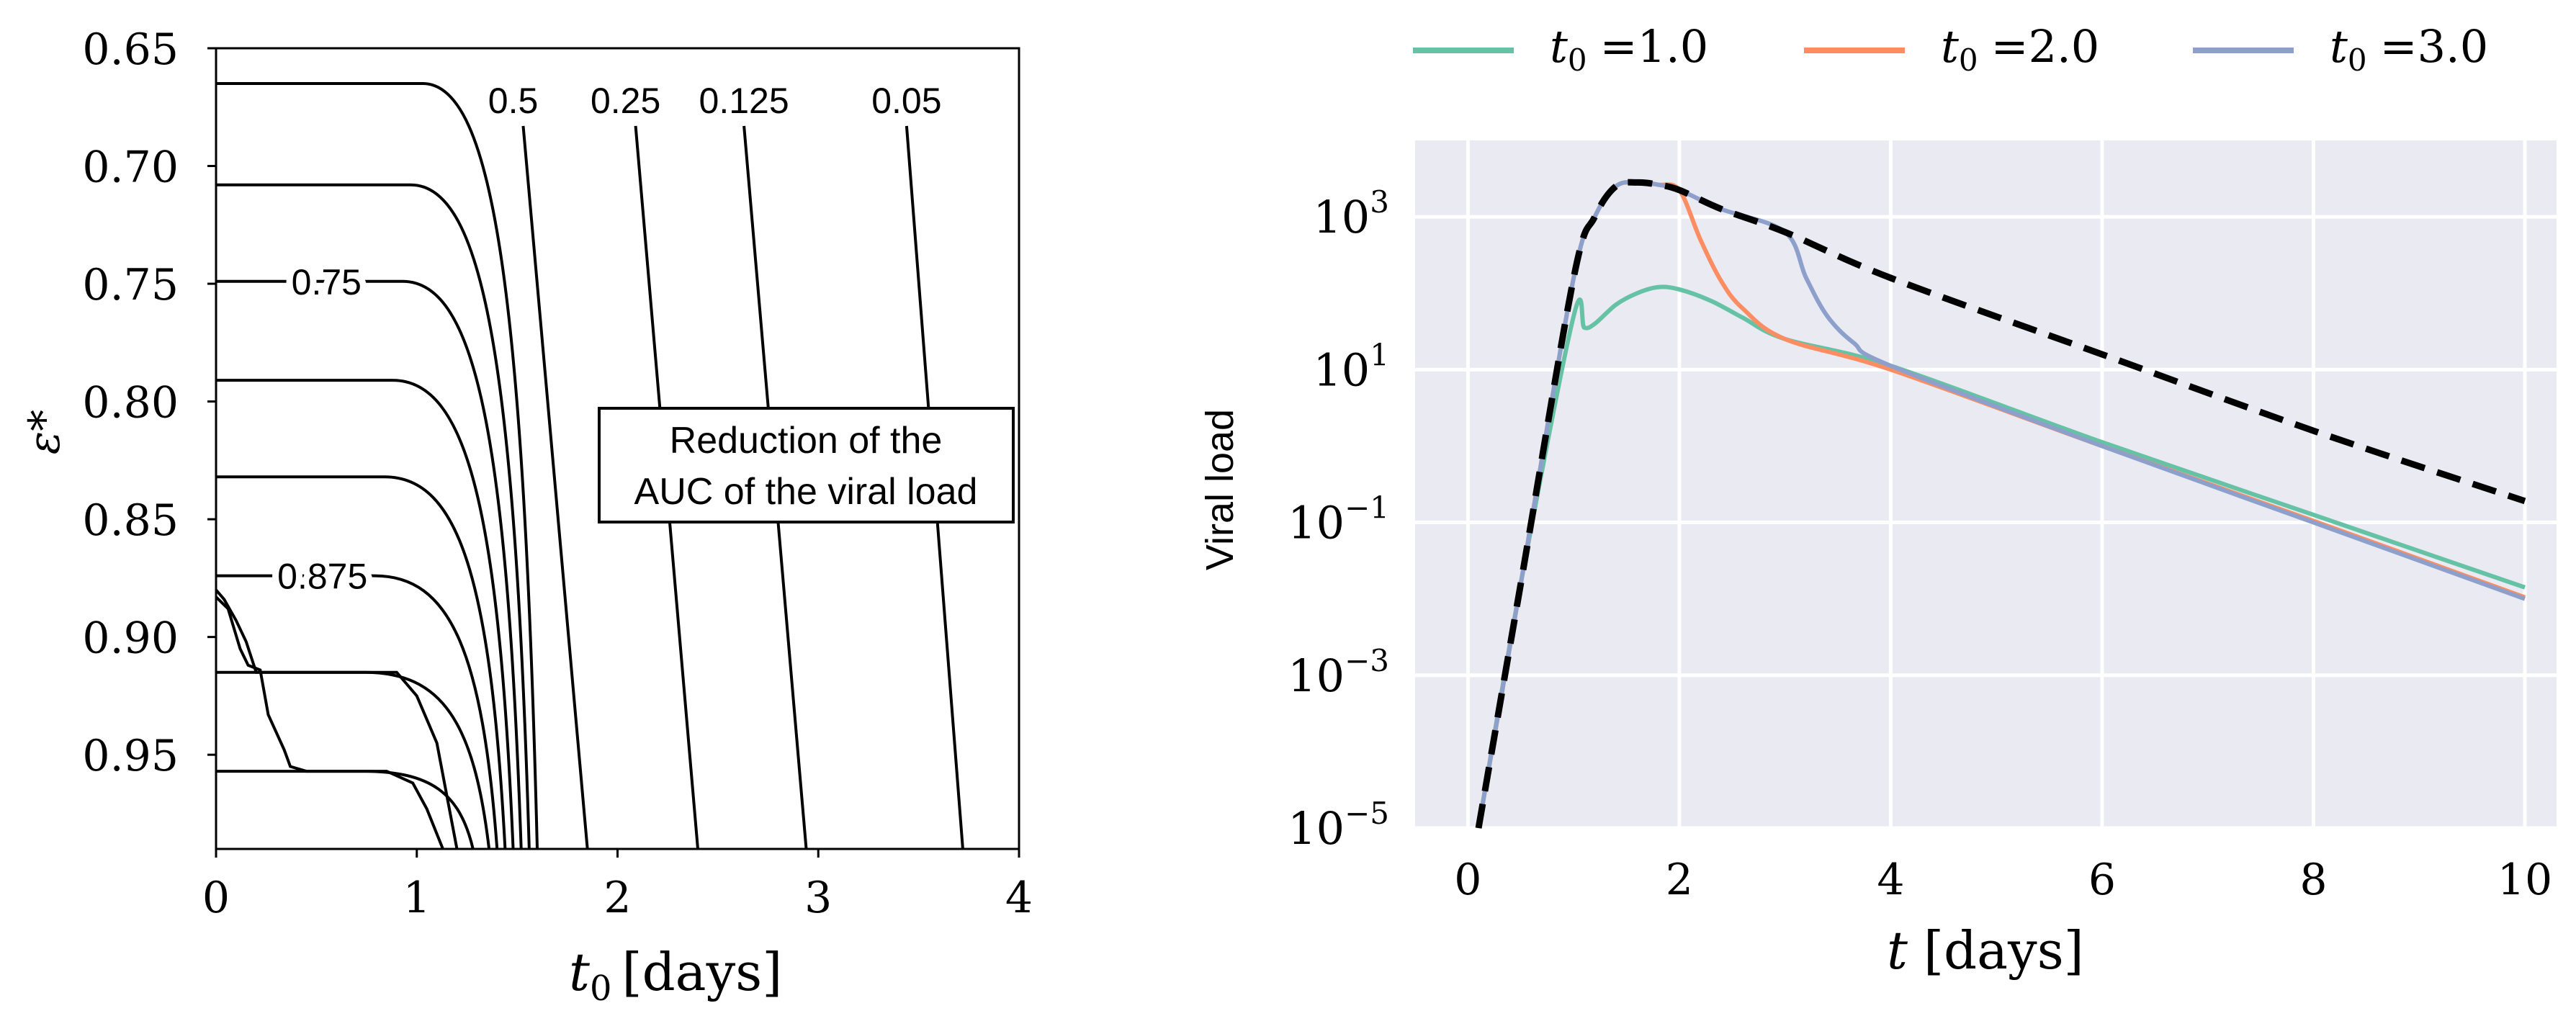 This screenshot has width=2576, height=1016. Describe the element at coordinates (818, 898) in the screenshot. I see `x-tick-label: 3` at that location.